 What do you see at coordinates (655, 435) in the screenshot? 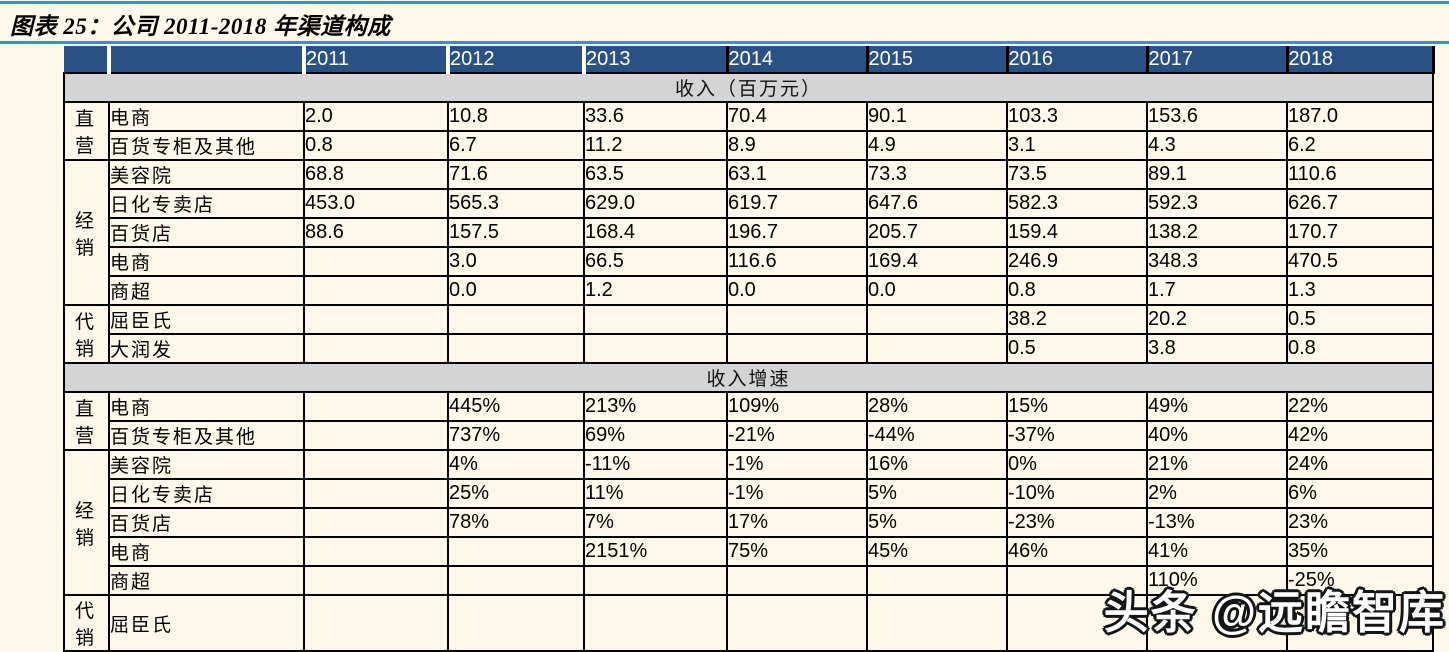
I see `value-cell: 69%` at bounding box center [655, 435].